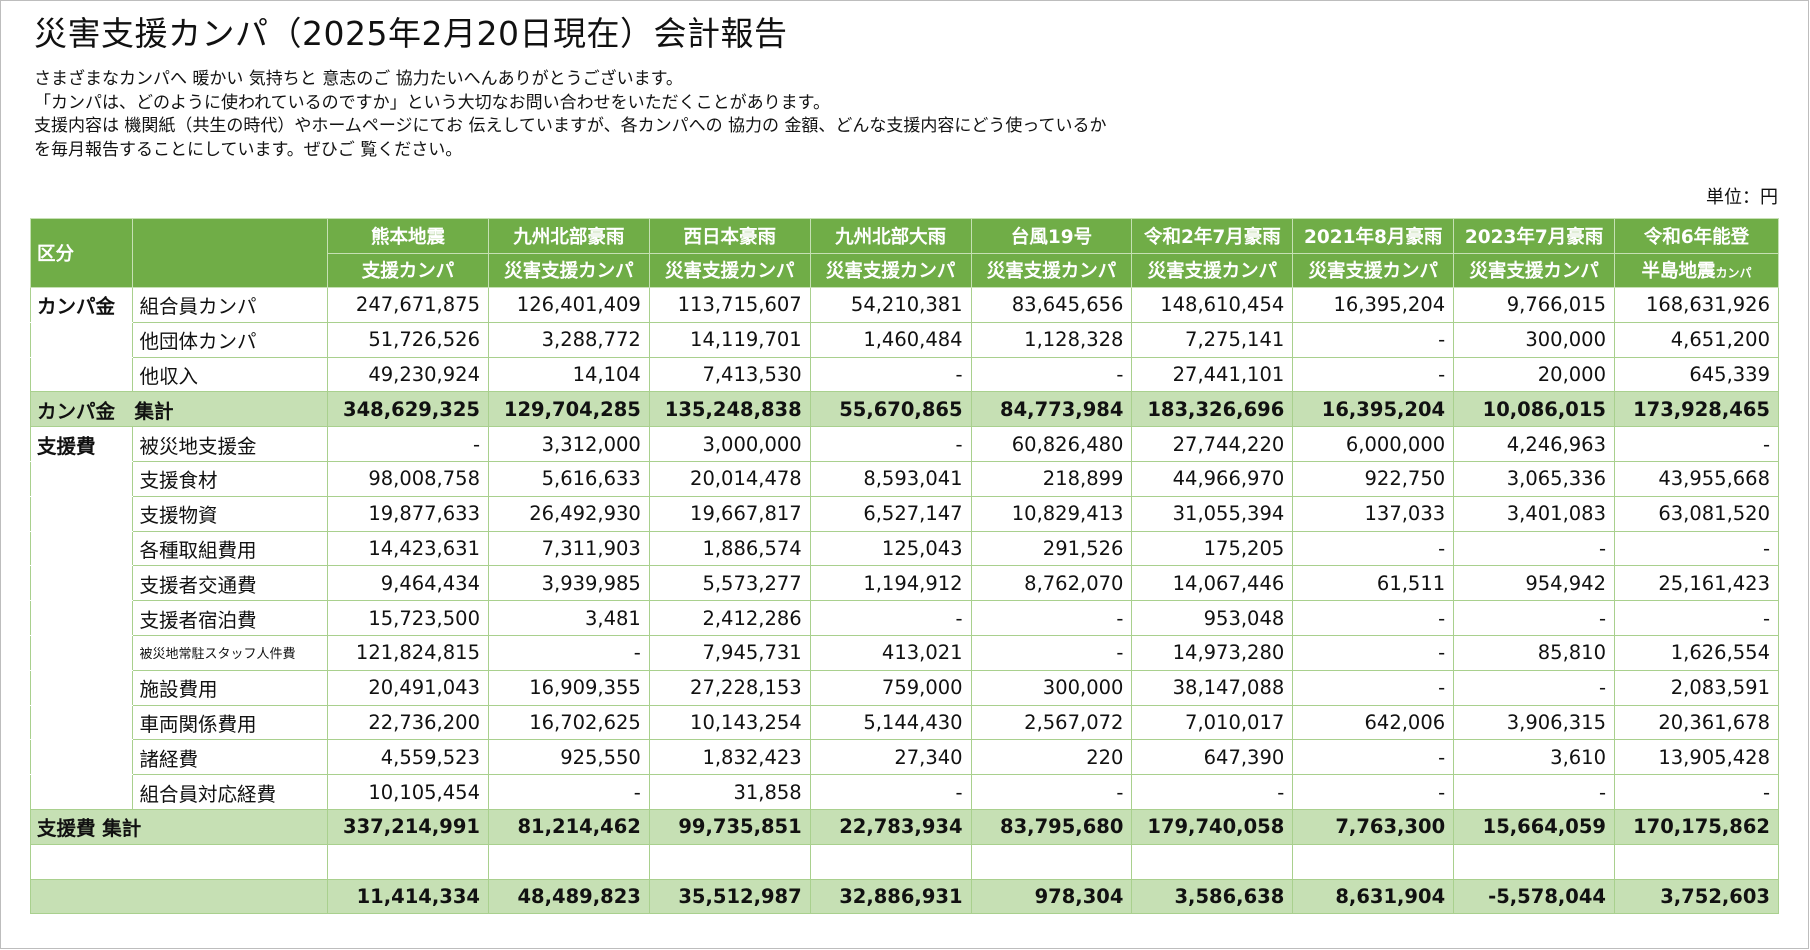 The image size is (1810, 950). What do you see at coordinates (408, 409) in the screenshot?
I see `subtotal-value: 348,629,325` at bounding box center [408, 409].